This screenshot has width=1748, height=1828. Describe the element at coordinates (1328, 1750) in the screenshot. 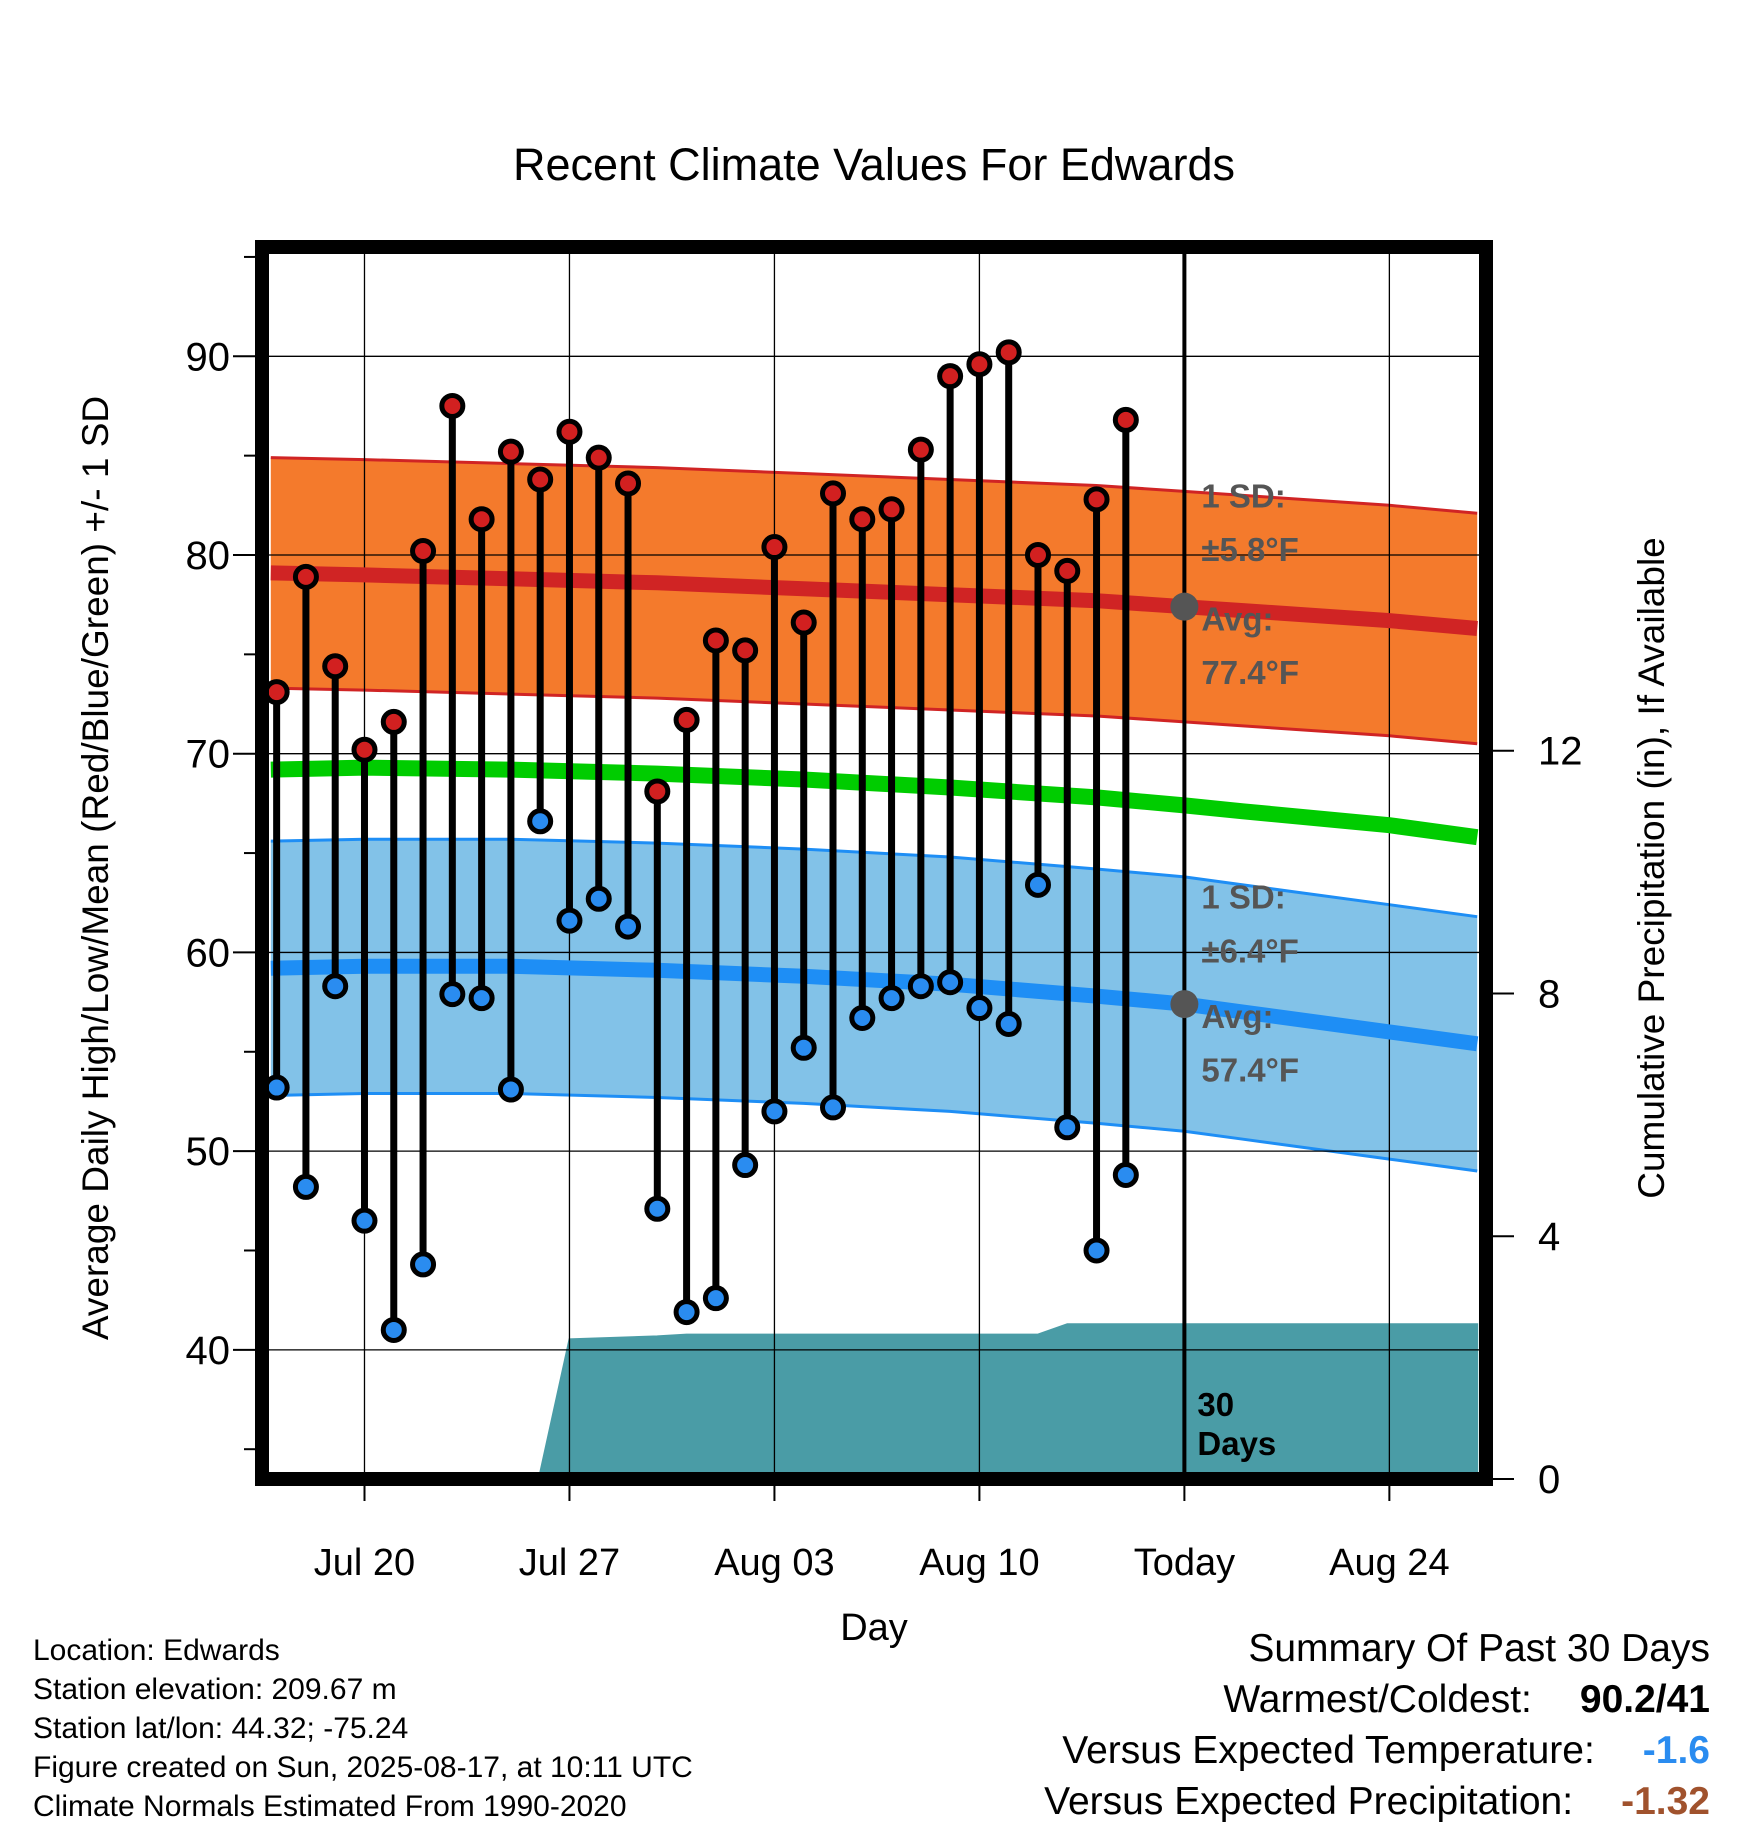

I see `temp-label: Versus Expected Temperature:` at that location.